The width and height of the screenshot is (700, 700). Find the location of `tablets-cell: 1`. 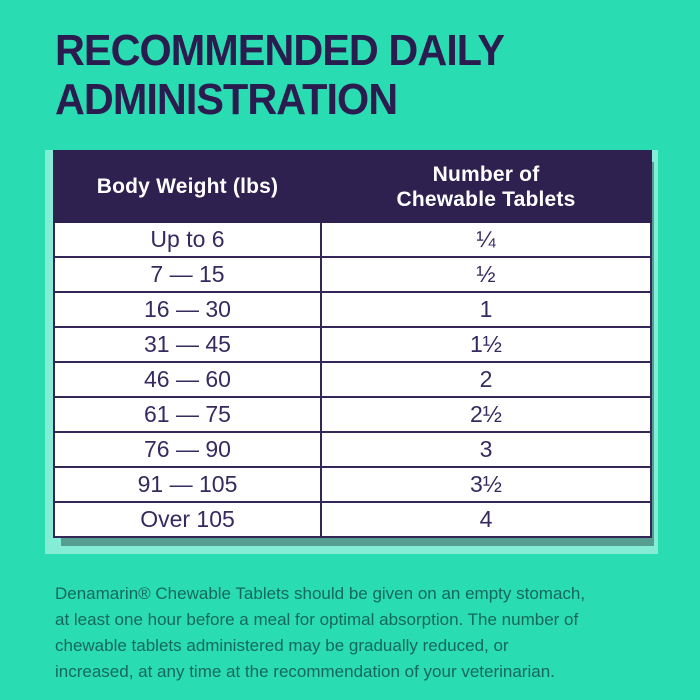

tablets-cell: 1 is located at coordinates (486, 309).